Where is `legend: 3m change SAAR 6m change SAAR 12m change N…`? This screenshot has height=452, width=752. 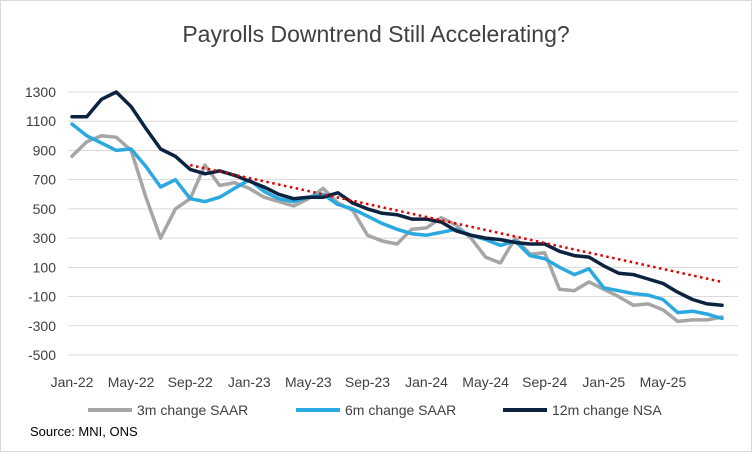
legend: 3m change SAAR 6m change SAAR 12m change N… is located at coordinates (375, 410).